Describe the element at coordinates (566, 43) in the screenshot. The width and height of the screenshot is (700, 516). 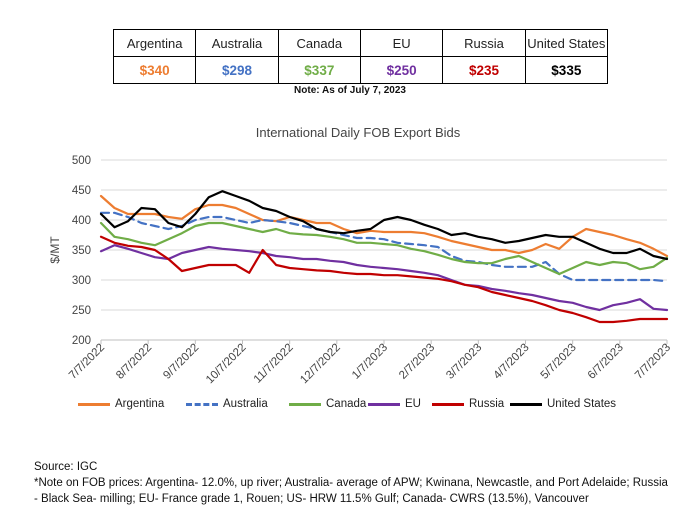
I see `table-header-cell: United States` at that location.